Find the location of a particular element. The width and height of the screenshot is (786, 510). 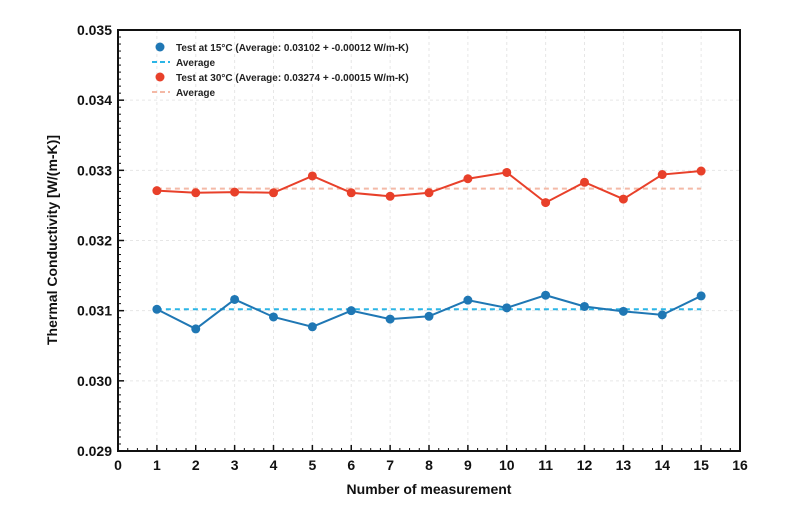

x-tick-label: 1 is located at coordinates (157, 465).